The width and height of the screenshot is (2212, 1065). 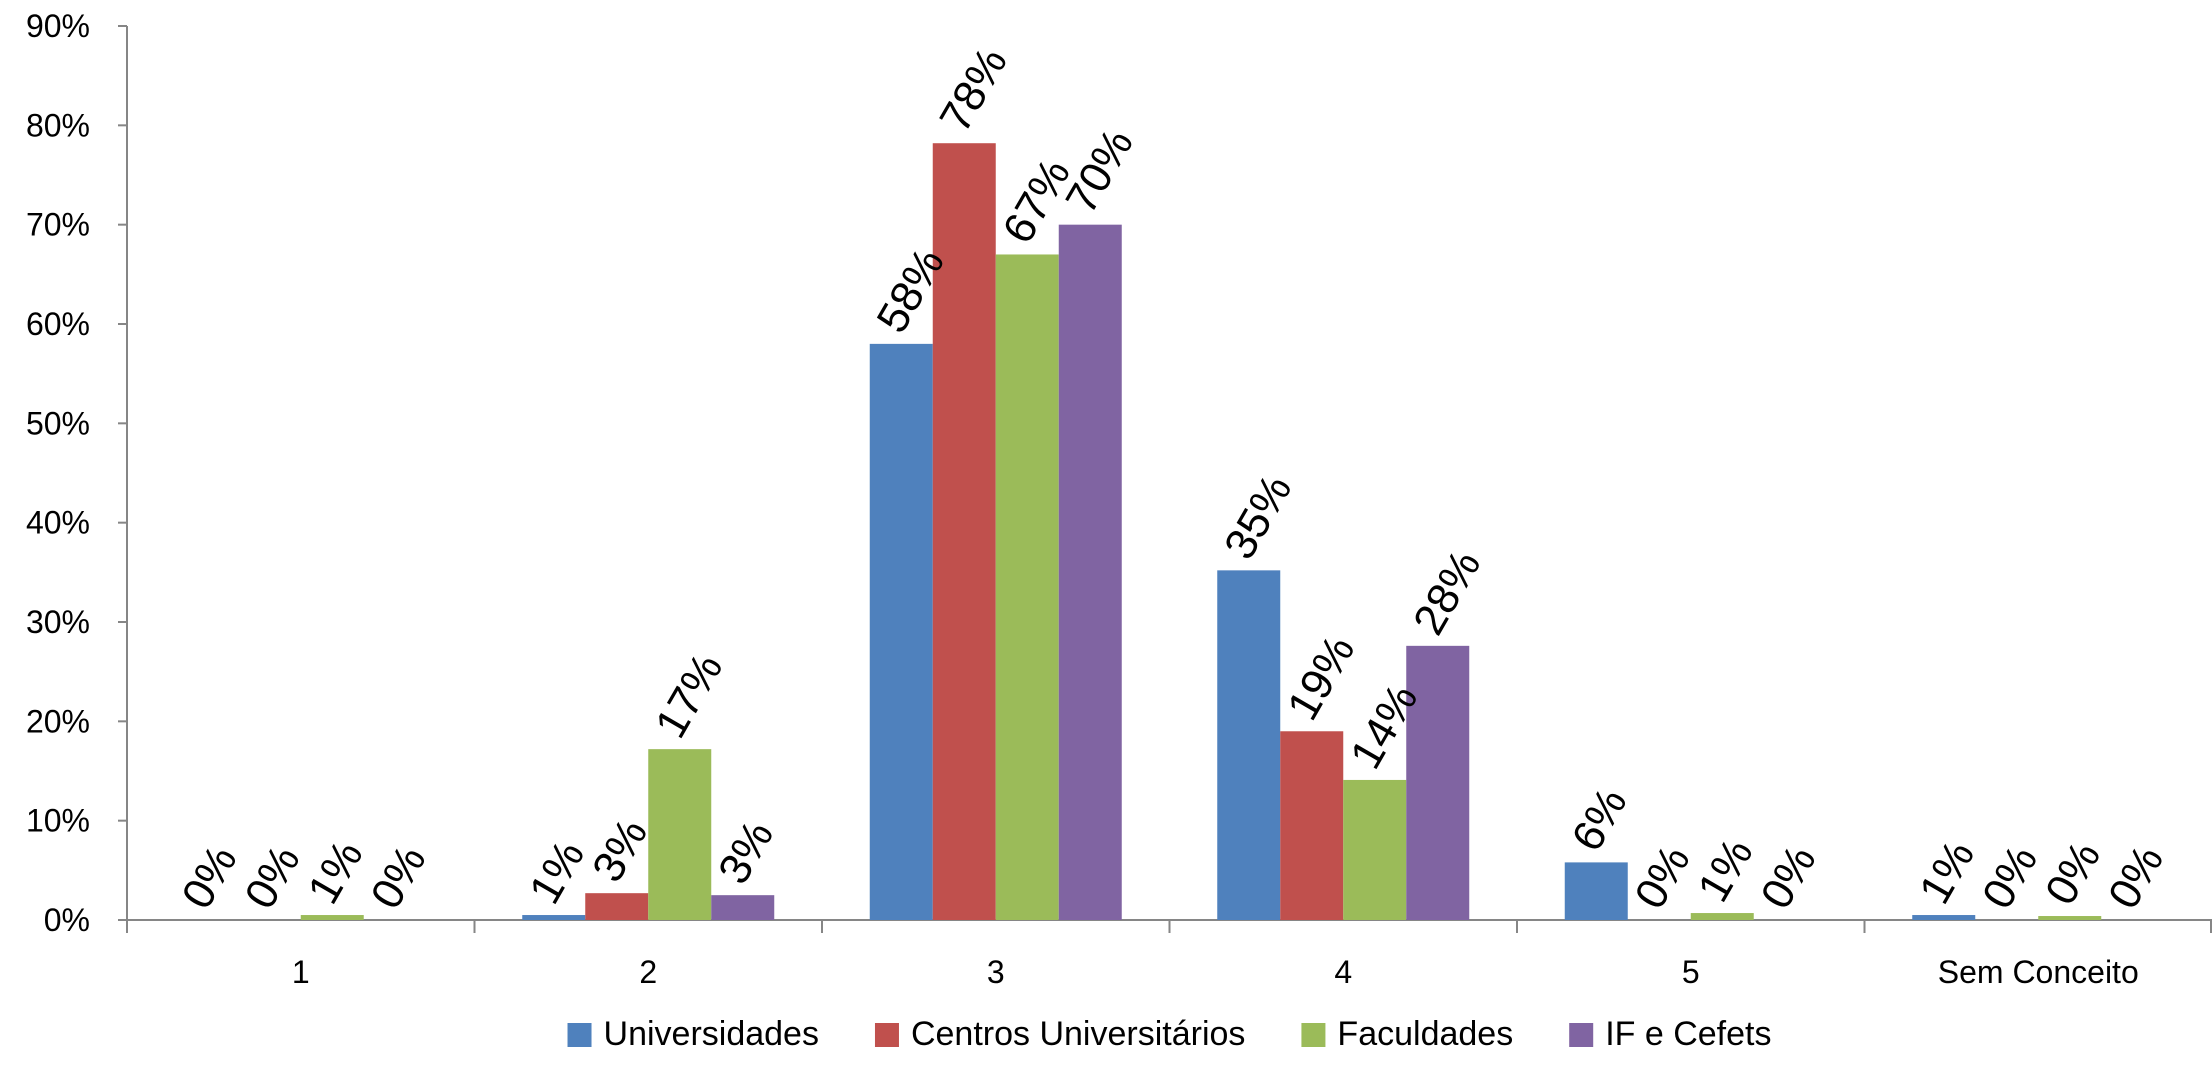 What do you see at coordinates (1599, 820) in the screenshot?
I see `data-label: 6%` at bounding box center [1599, 820].